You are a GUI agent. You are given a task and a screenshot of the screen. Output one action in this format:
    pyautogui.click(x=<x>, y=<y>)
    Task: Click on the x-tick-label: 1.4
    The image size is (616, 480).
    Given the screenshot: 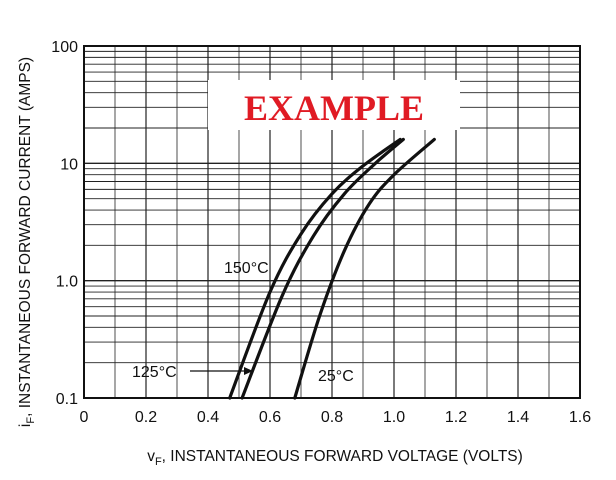 What is the action you would take?
    pyautogui.click(x=518, y=417)
    